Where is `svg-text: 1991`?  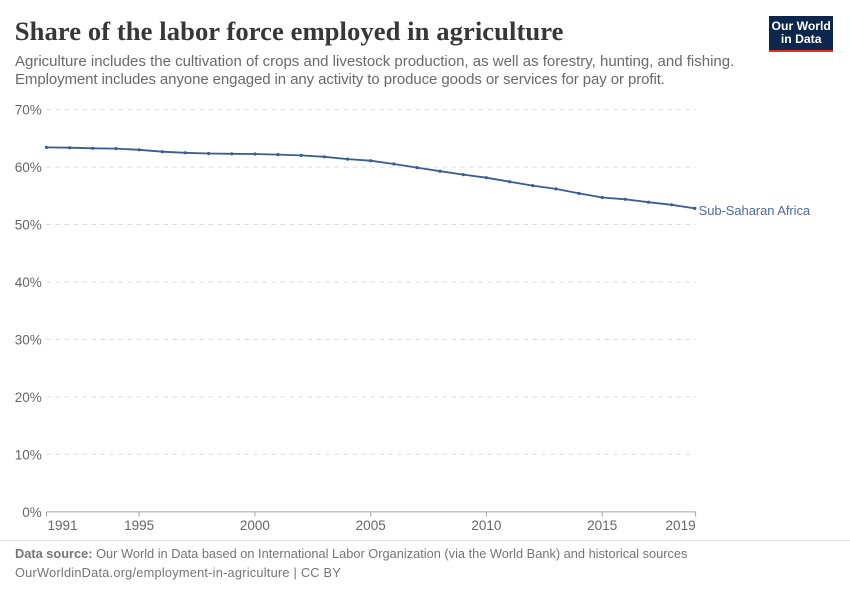
svg-text: 1991 is located at coordinates (63, 525).